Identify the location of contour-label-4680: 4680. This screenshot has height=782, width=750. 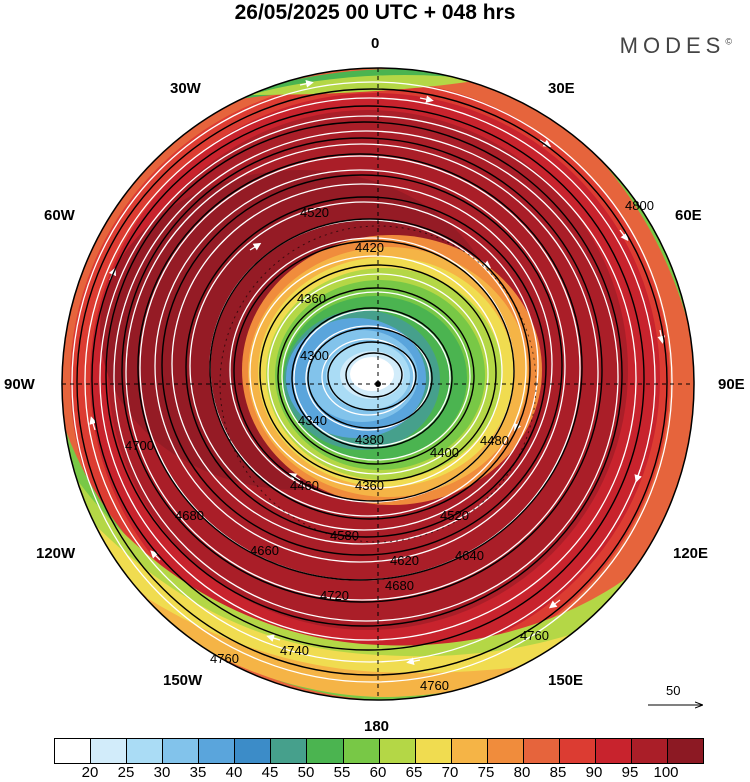
(399, 585).